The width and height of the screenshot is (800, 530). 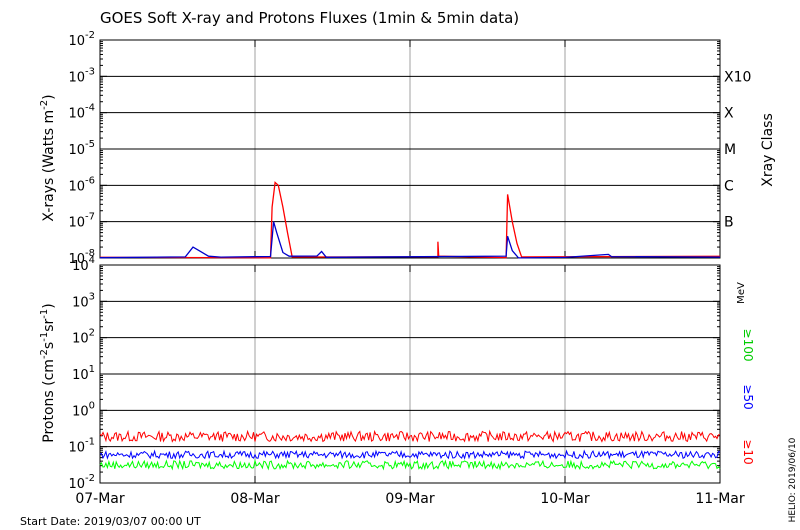 What do you see at coordinates (49, 345) in the screenshot?
I see `proton-ylabel-mid1: s` at bounding box center [49, 345].